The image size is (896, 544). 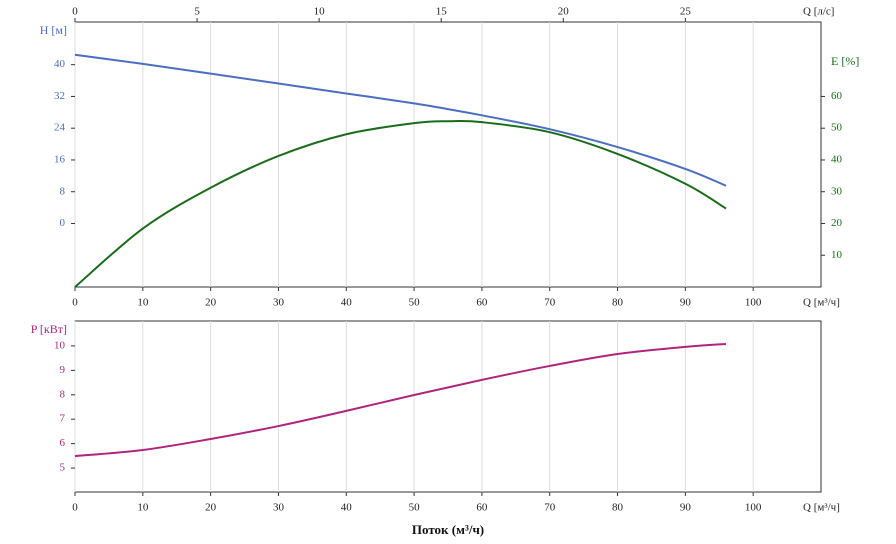 What do you see at coordinates (197, 12) in the screenshot?
I see `x2-tick-label: 5` at bounding box center [197, 12].